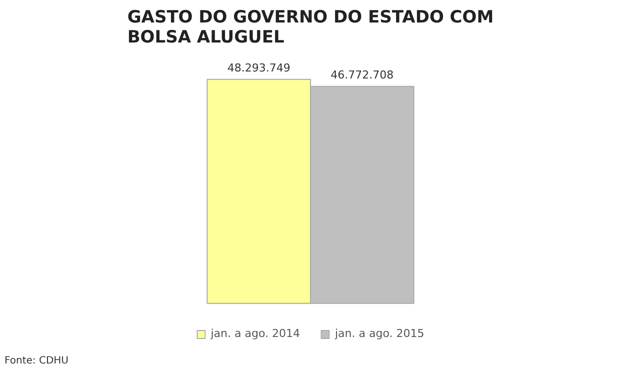 The width and height of the screenshot is (625, 375). I want to click on legend-label: jan. a ago. 2014, so click(255, 333).